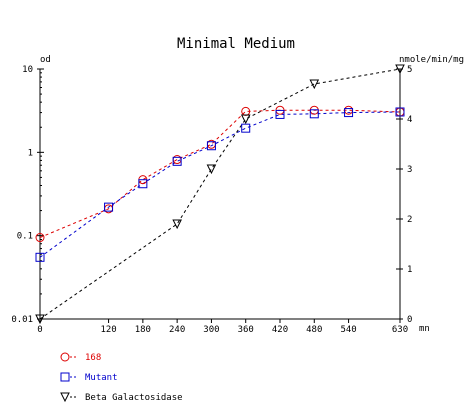  I want to click on x-tick-label: 120, so click(108, 330).